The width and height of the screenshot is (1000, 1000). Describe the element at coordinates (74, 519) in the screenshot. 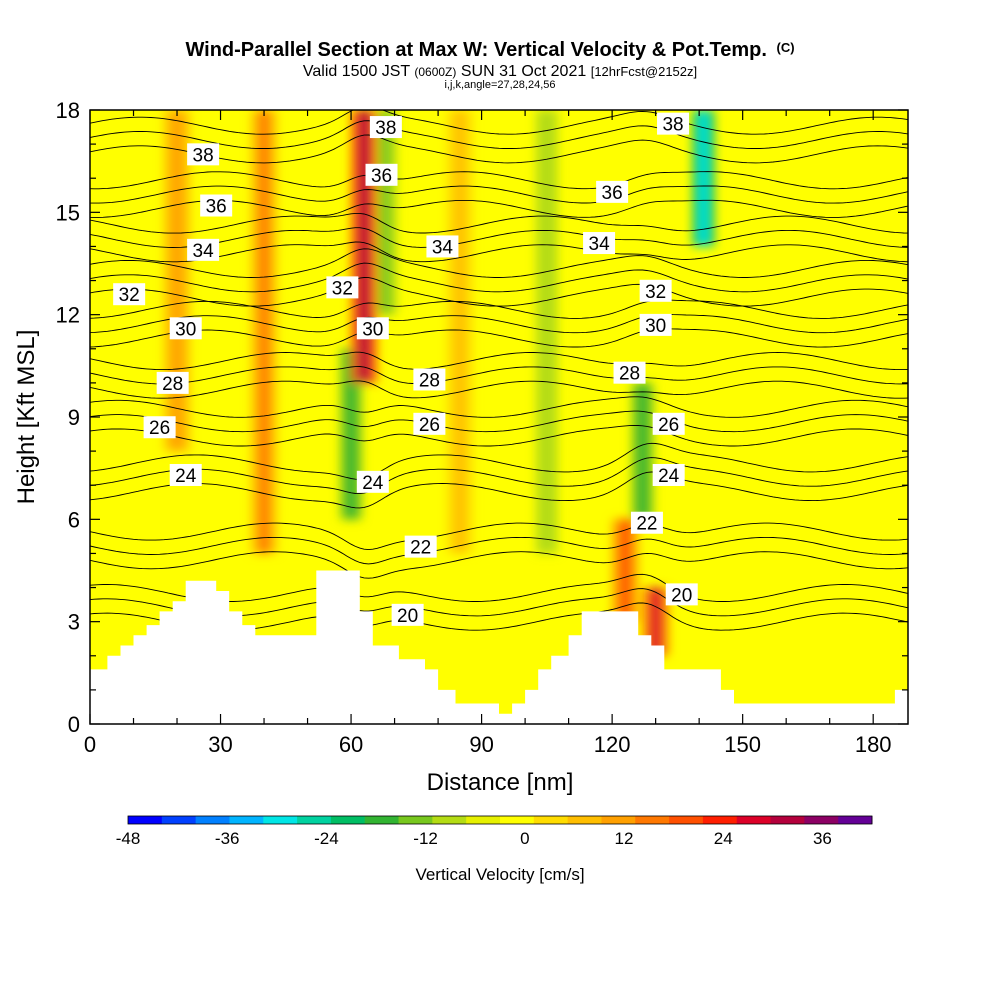

I see `y-tick-label: 6` at that location.